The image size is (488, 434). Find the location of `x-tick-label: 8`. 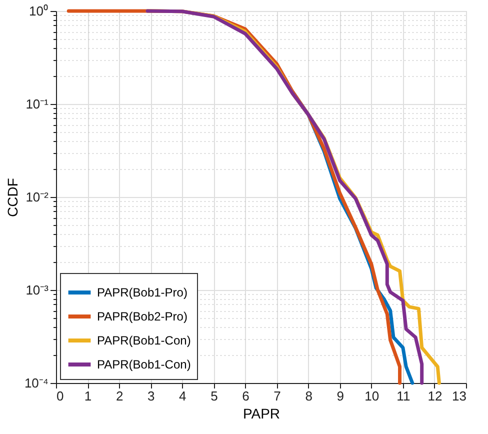

x-tick-label: 8 is located at coordinates (308, 396).